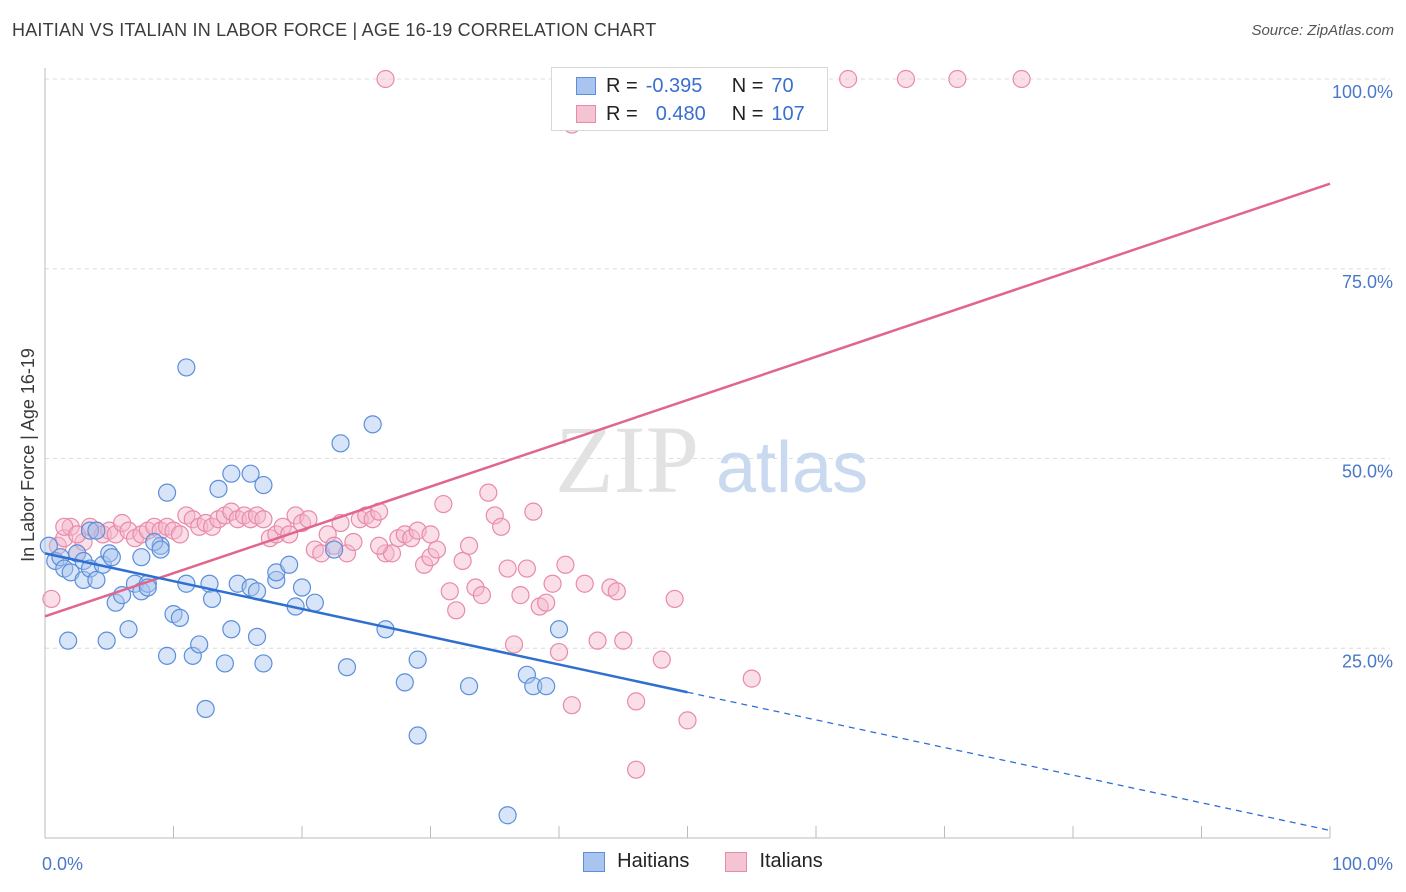 This screenshot has height=892, width=1406. I want to click on legend-r-value-italians: 0.480, so click(680, 113).